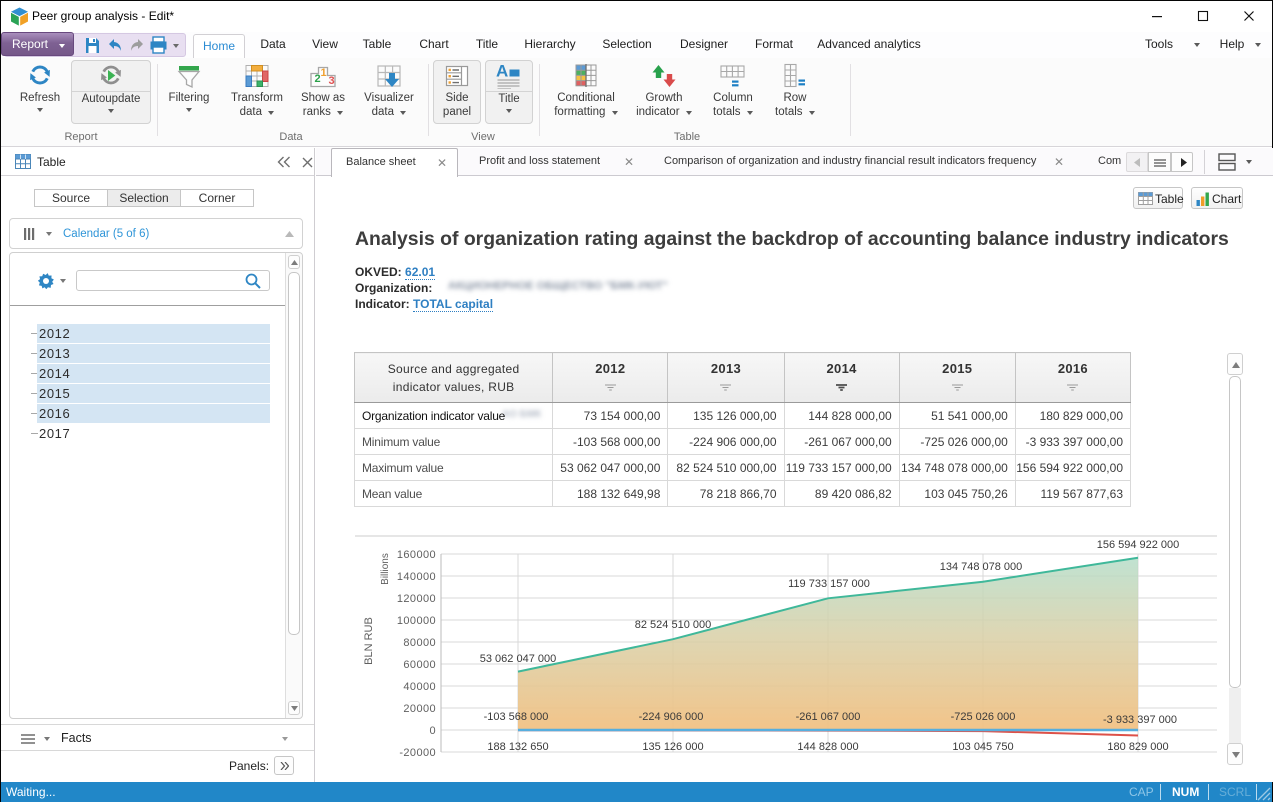 The height and width of the screenshot is (802, 1273). Describe the element at coordinates (419, 643) in the screenshot. I see `svg-text: 80000` at that location.